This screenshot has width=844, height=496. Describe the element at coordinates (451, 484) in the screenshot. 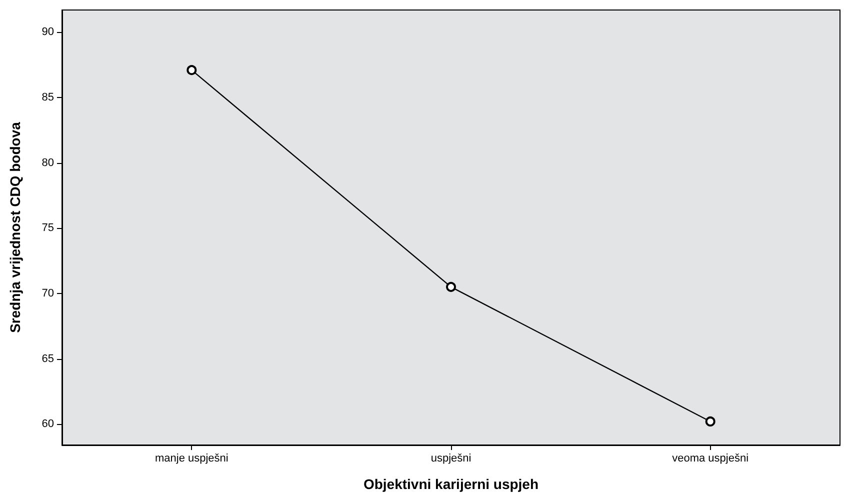

I see `x-axis-title: Objektivni karijerni uspjeh` at that location.